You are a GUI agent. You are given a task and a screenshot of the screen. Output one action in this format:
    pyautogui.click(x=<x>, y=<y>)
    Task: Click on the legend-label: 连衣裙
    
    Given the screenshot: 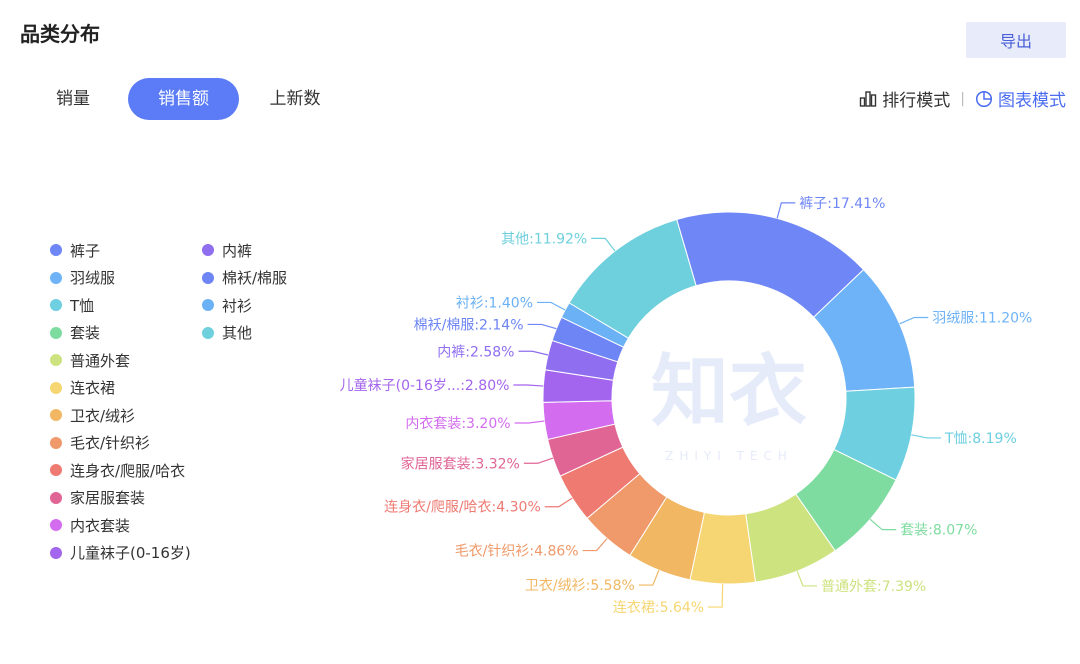 What is the action you would take?
    pyautogui.click(x=93, y=388)
    